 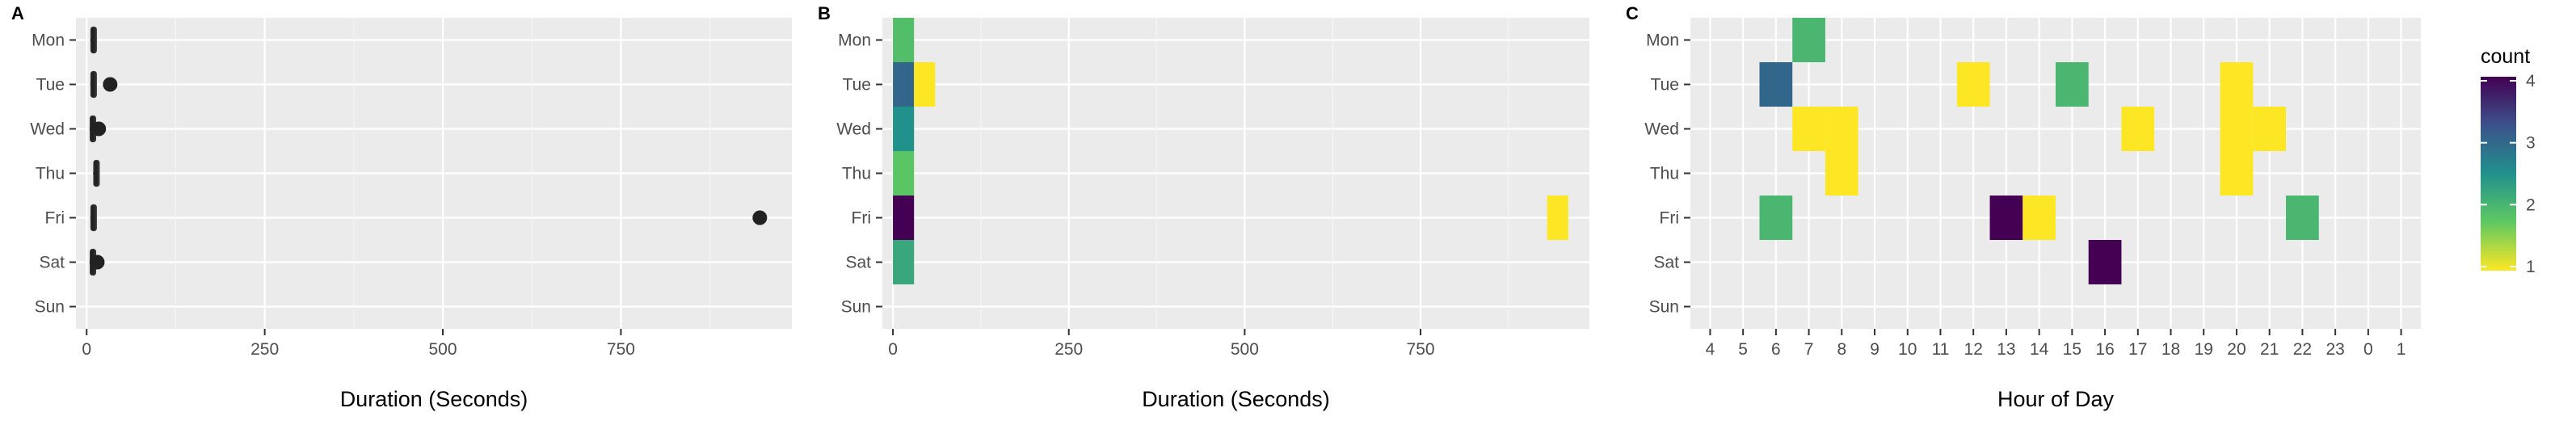 What do you see at coordinates (17, 13) in the screenshot?
I see `panel-label: A` at bounding box center [17, 13].